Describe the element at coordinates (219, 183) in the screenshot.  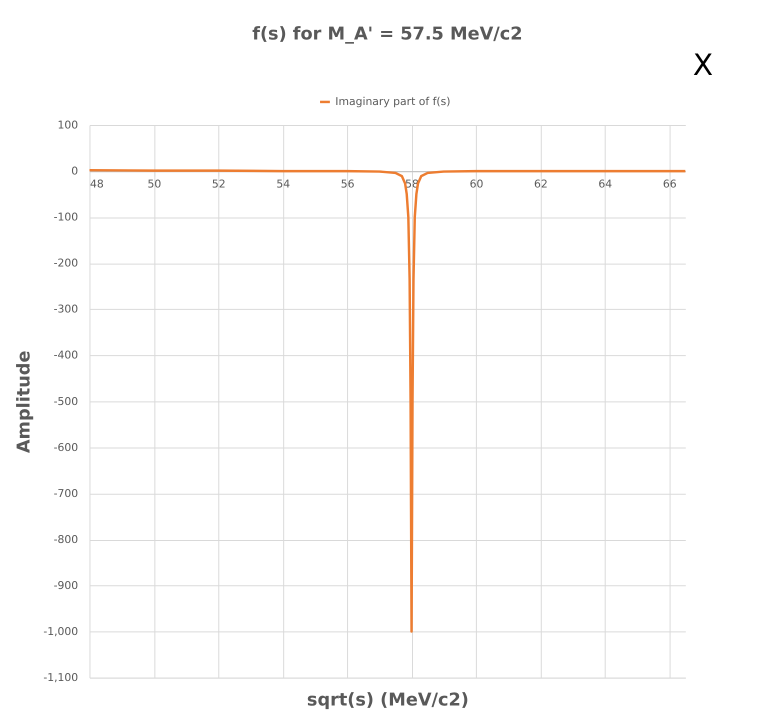
I see `x-tick-label: 52` at that location.